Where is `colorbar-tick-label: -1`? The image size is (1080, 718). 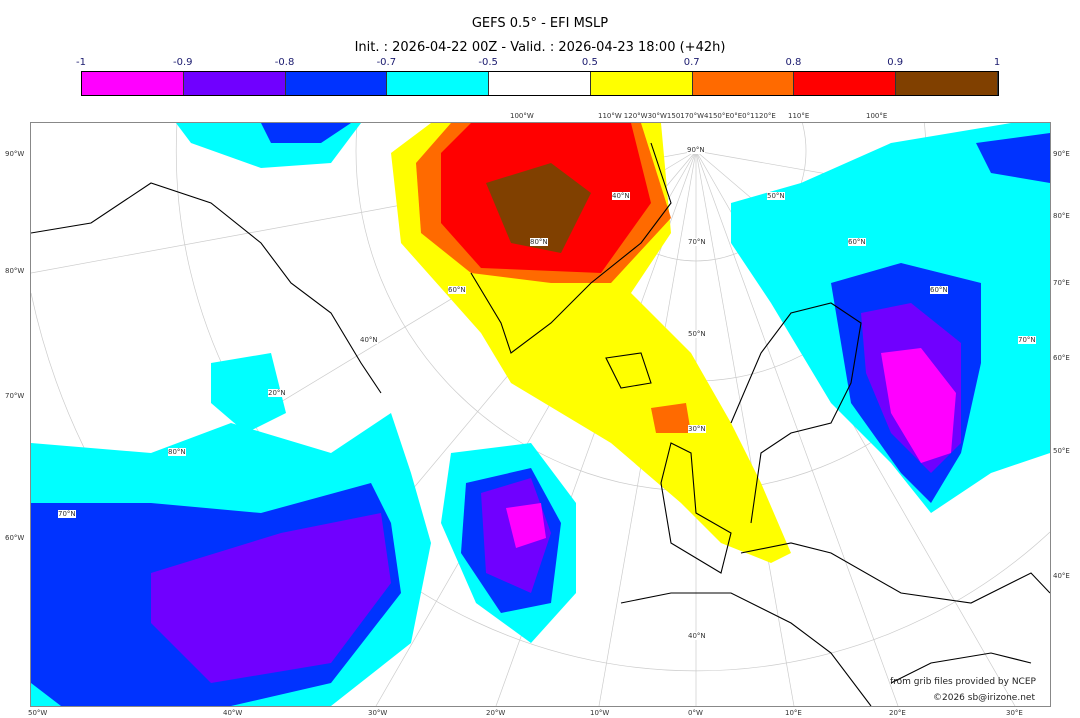
colorbar-tick-label: -1 is located at coordinates (81, 62).